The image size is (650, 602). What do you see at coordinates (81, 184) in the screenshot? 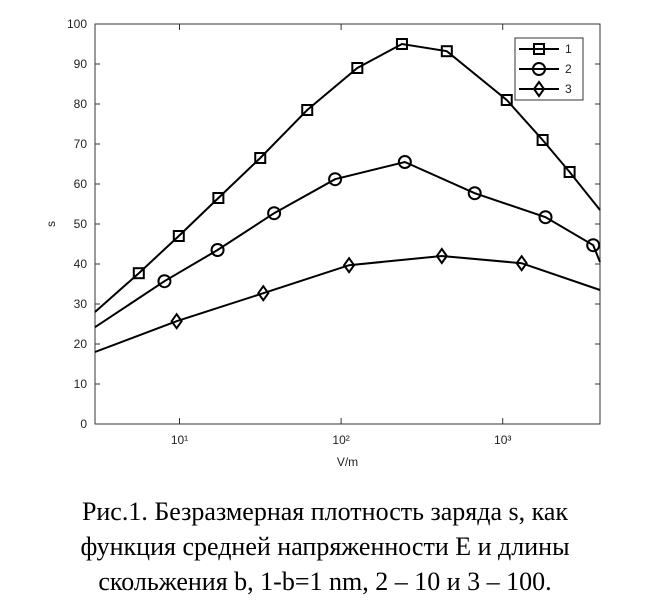
I see `y-tick-label: 60` at bounding box center [81, 184].